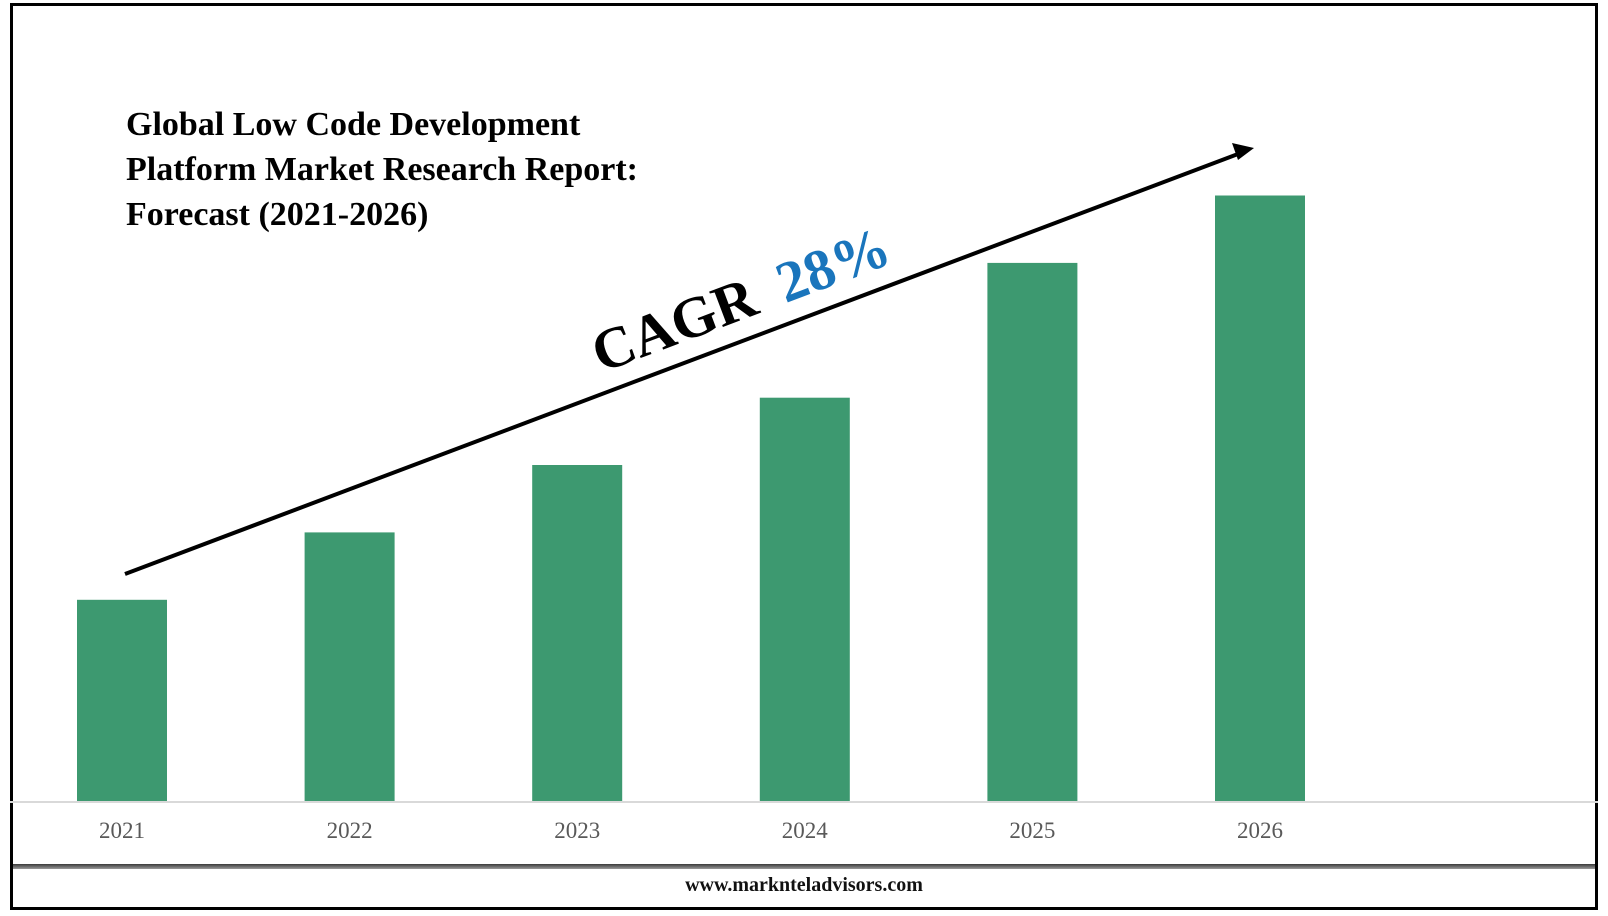  Describe the element at coordinates (122, 700) in the screenshot. I see `bar-2021` at that location.